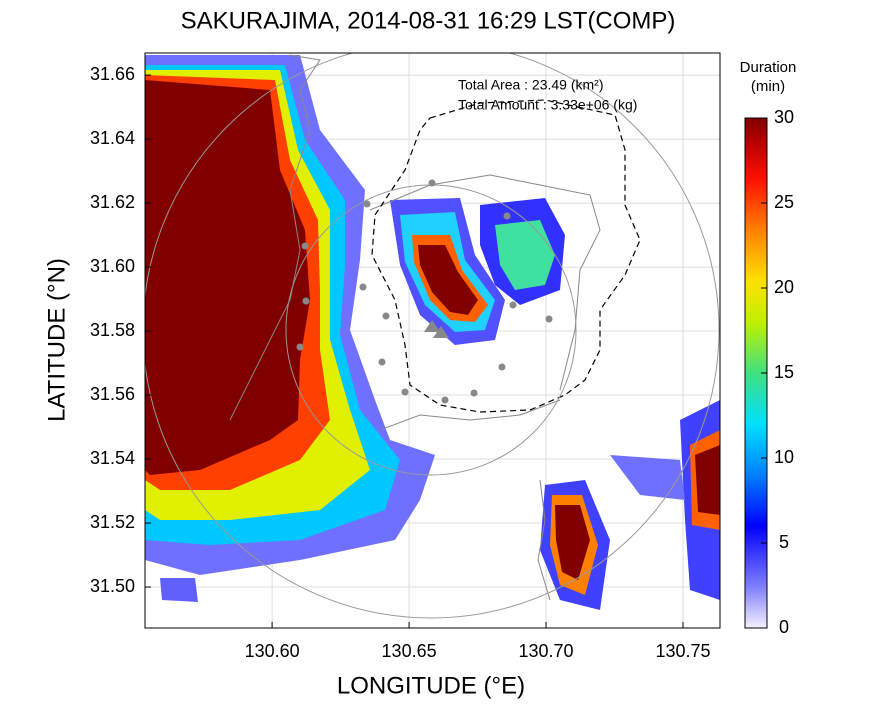 The height and width of the screenshot is (723, 875). Describe the element at coordinates (784, 287) in the screenshot. I see `colorbar-tick-label: 20` at that location.